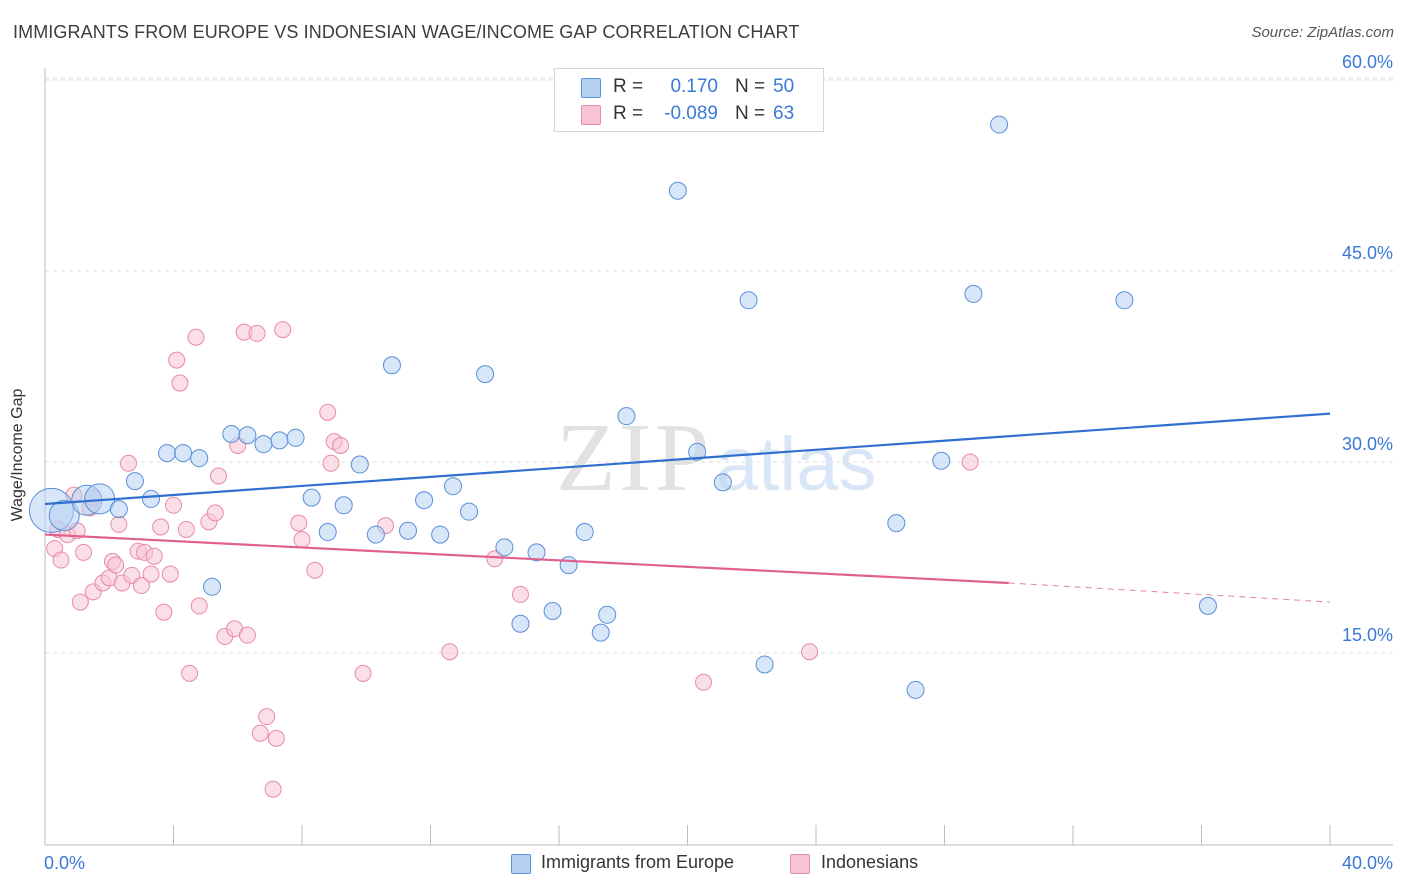  Describe the element at coordinates (694, 86) in the screenshot. I see `legend-r-value: 0.170` at that location.